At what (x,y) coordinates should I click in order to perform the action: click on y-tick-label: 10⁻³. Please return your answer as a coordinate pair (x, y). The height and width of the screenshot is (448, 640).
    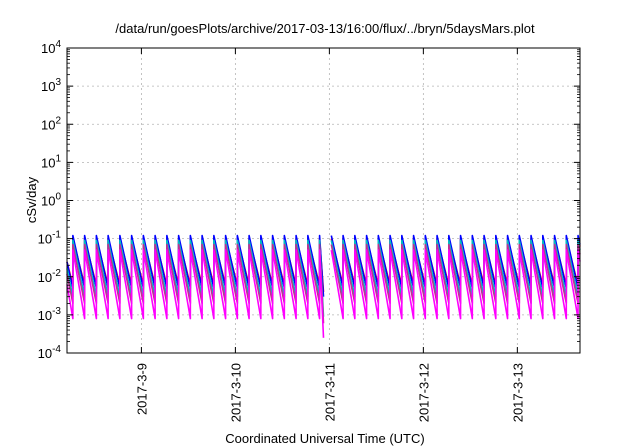
    Looking at the image, I should click on (50, 314).